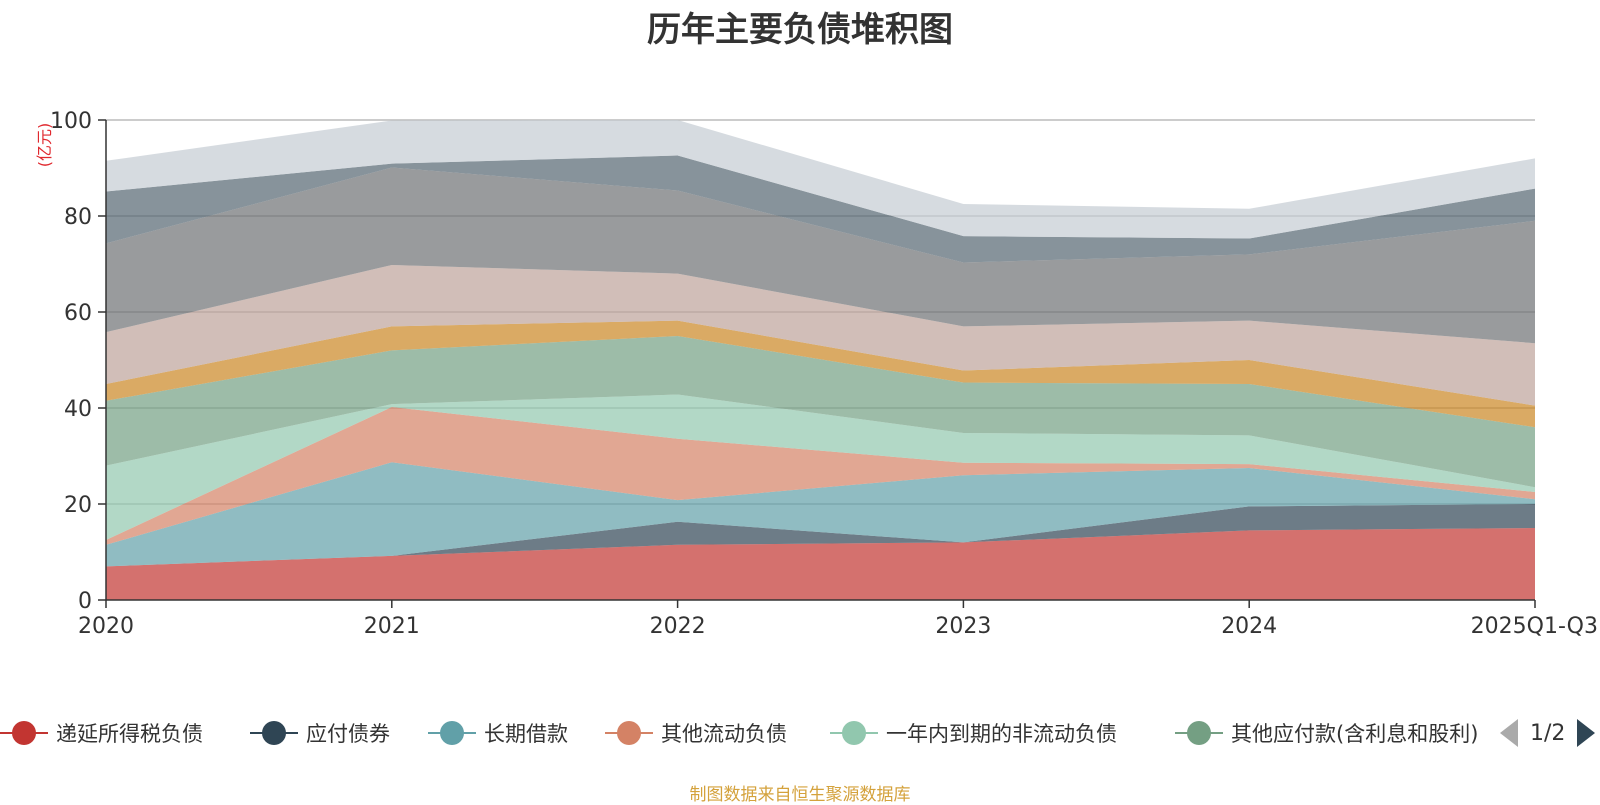 This screenshot has width=1600, height=805. I want to click on chart-title: 历年主要负债堆积图, so click(800, 30).